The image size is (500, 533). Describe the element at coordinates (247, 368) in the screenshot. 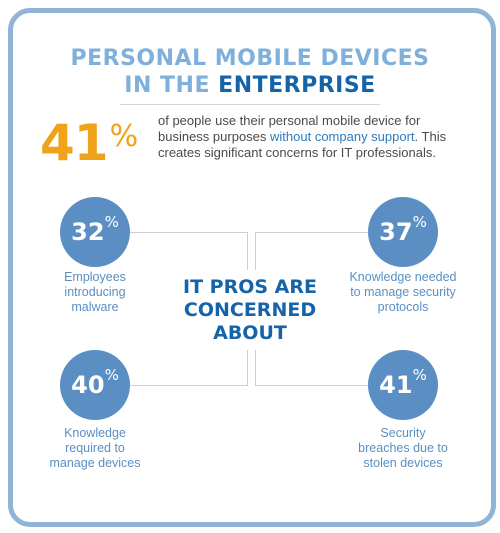

I see `connector-bottom-left-rise` at that location.